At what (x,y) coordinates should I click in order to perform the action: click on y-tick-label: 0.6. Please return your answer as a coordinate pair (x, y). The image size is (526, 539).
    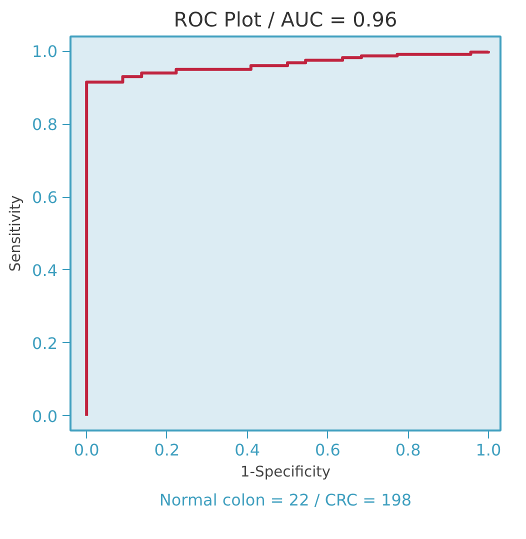
    Looking at the image, I should click on (45, 198).